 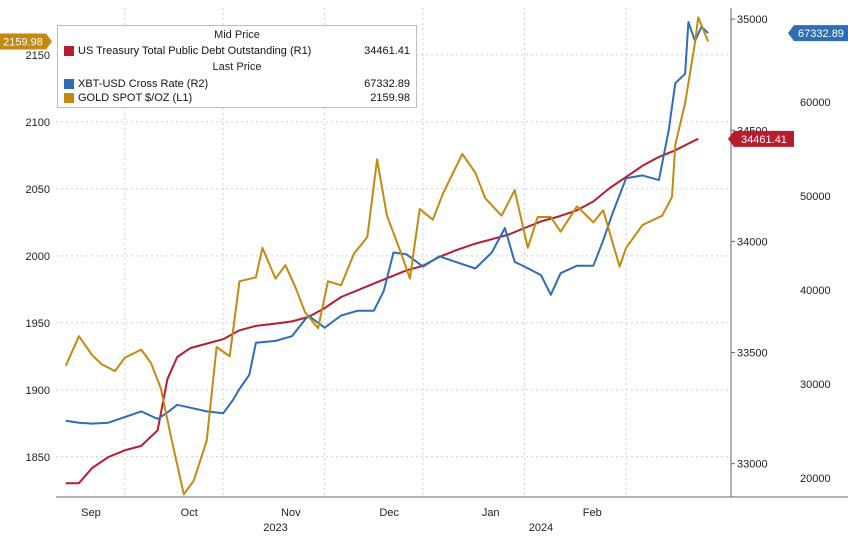 I want to click on y-right2-tick-label: 60000, so click(x=815, y=103).